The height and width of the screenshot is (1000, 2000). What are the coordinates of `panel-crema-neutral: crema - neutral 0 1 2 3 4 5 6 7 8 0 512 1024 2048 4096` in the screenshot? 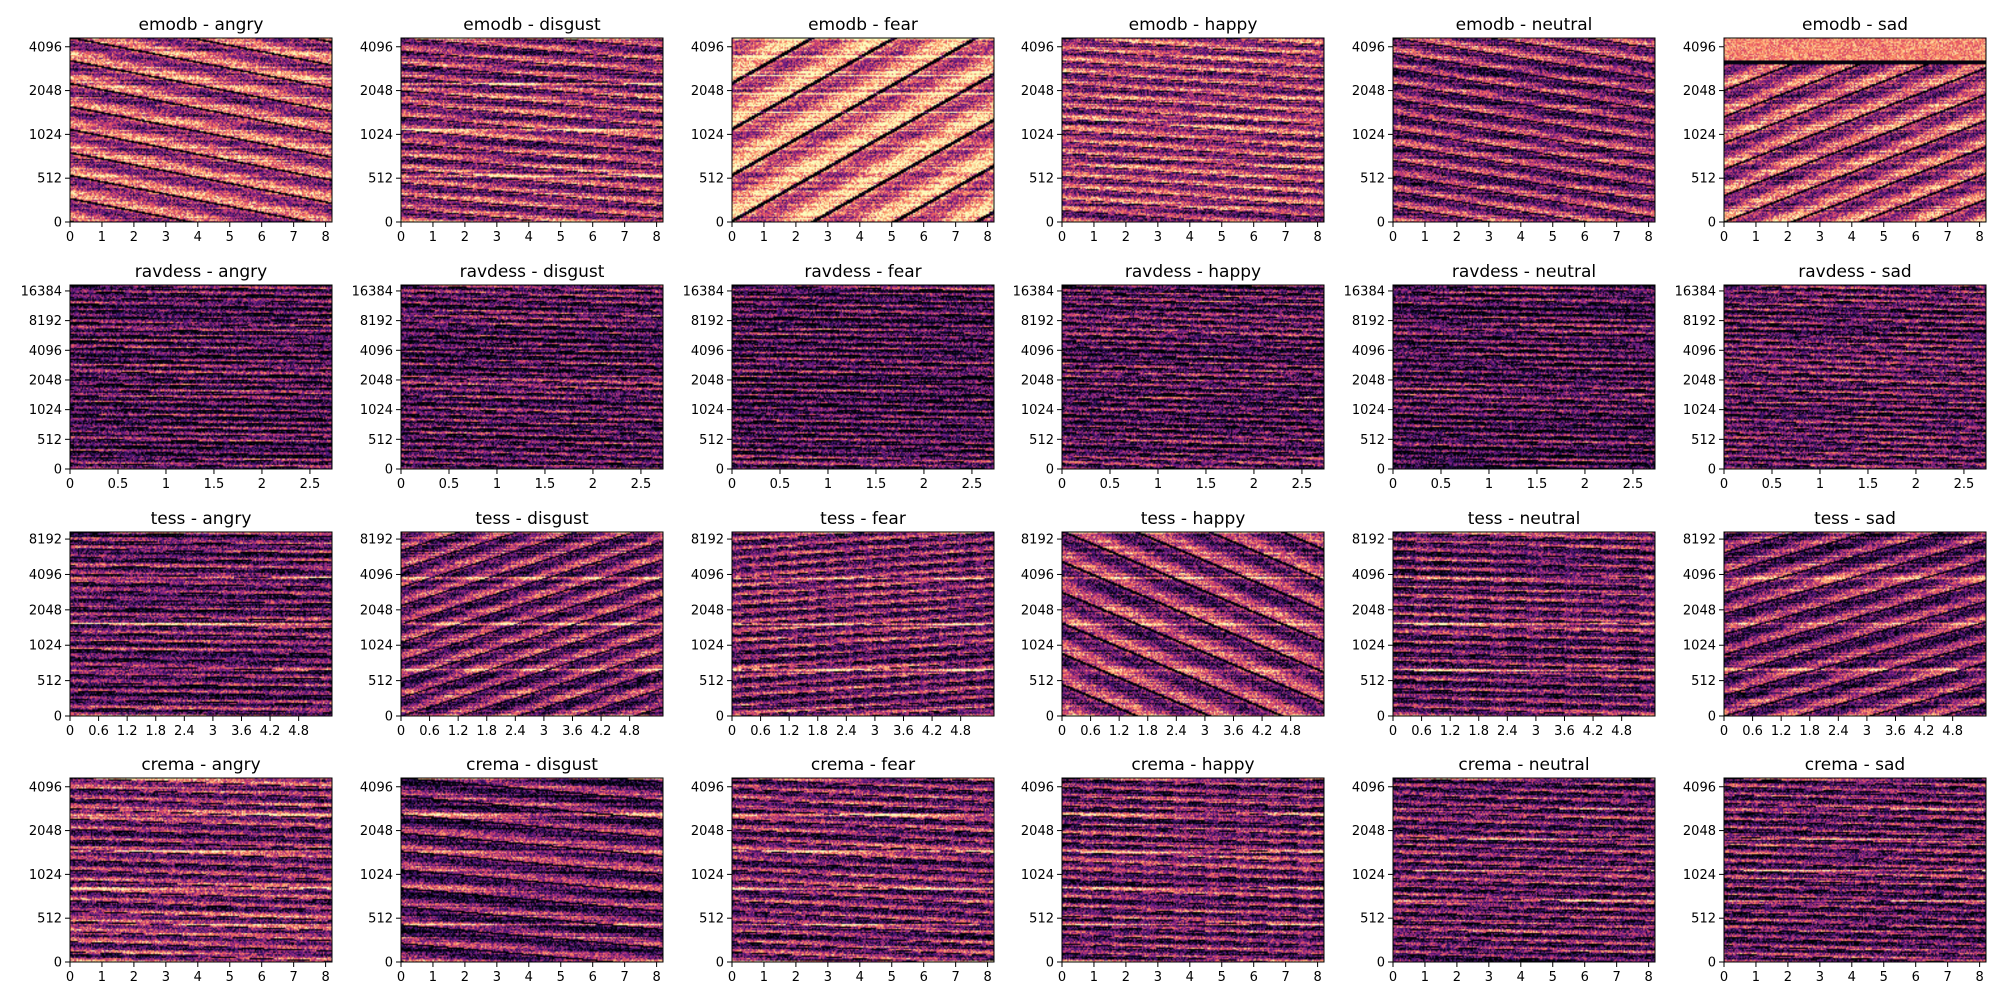 It's located at (1504, 870).